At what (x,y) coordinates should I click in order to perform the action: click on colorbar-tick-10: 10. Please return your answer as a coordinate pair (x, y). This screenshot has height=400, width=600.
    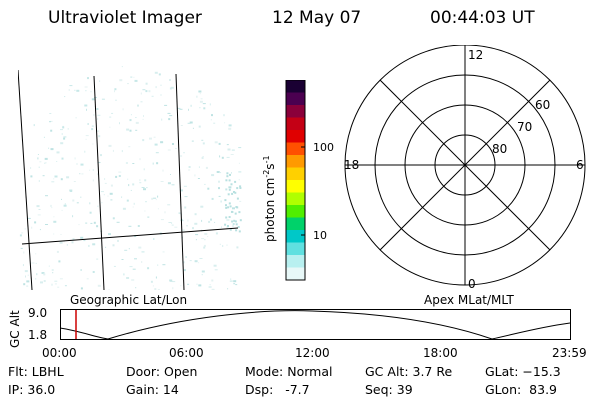
    Looking at the image, I should click on (320, 235).